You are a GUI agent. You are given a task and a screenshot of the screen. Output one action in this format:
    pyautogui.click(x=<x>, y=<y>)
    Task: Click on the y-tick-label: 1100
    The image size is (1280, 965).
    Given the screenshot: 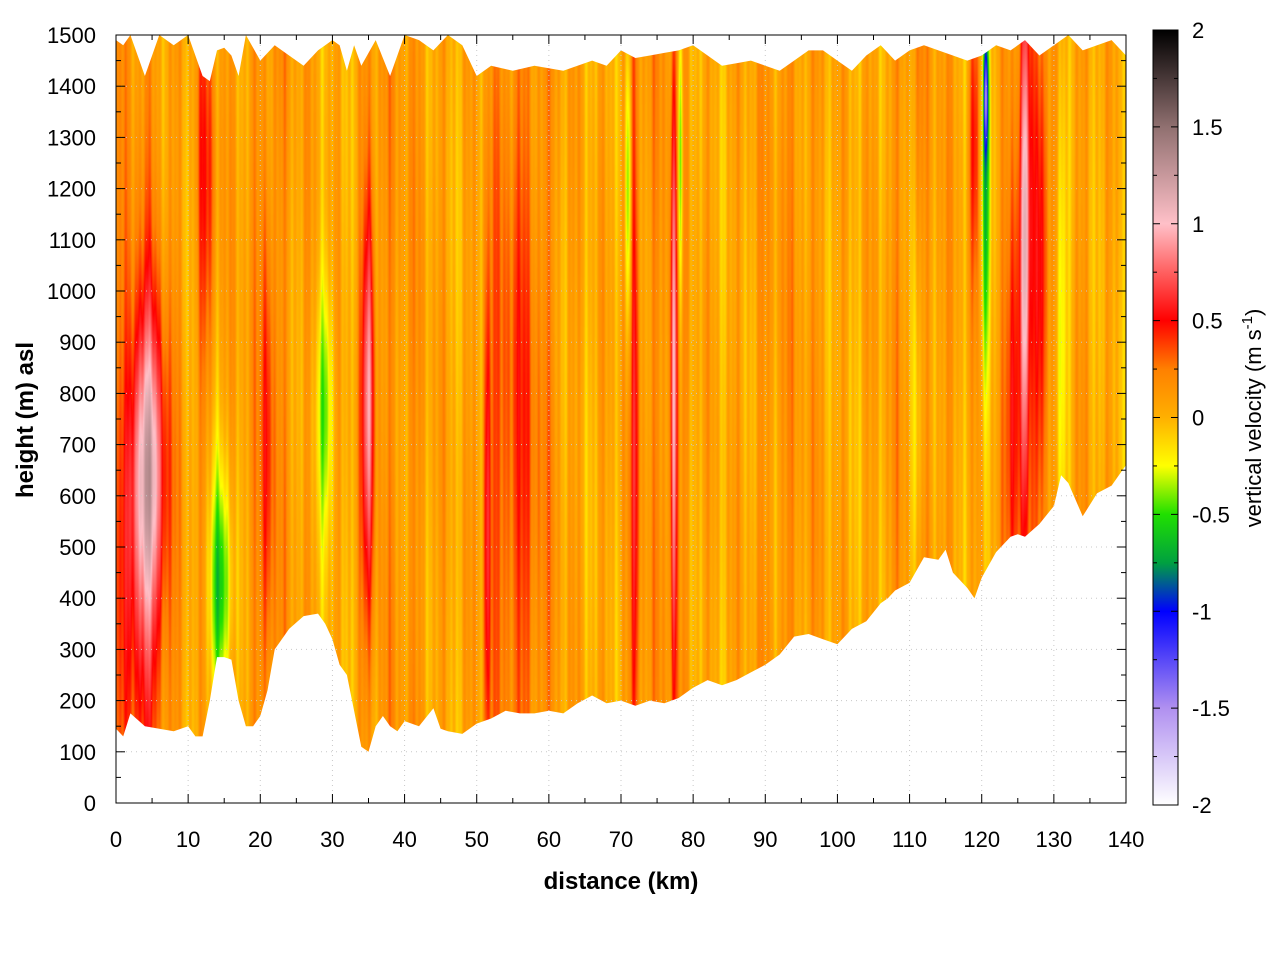 What is the action you would take?
    pyautogui.click(x=72, y=240)
    